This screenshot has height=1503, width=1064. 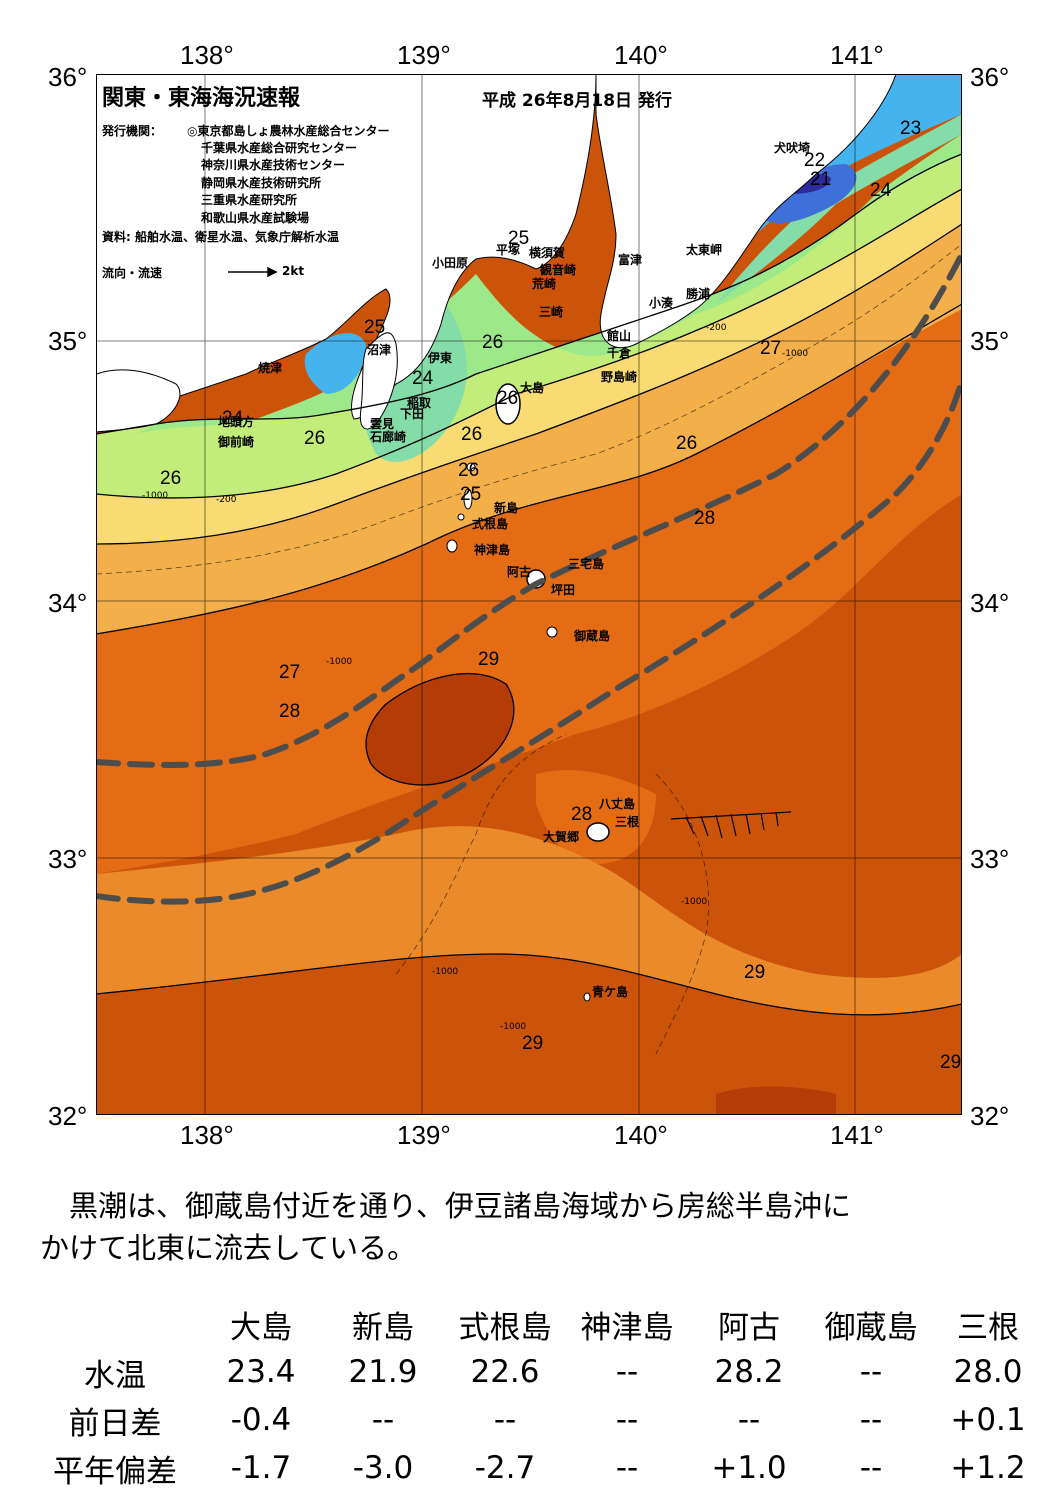 I want to click on flow-legend-scale: 2kt, so click(x=293, y=271).